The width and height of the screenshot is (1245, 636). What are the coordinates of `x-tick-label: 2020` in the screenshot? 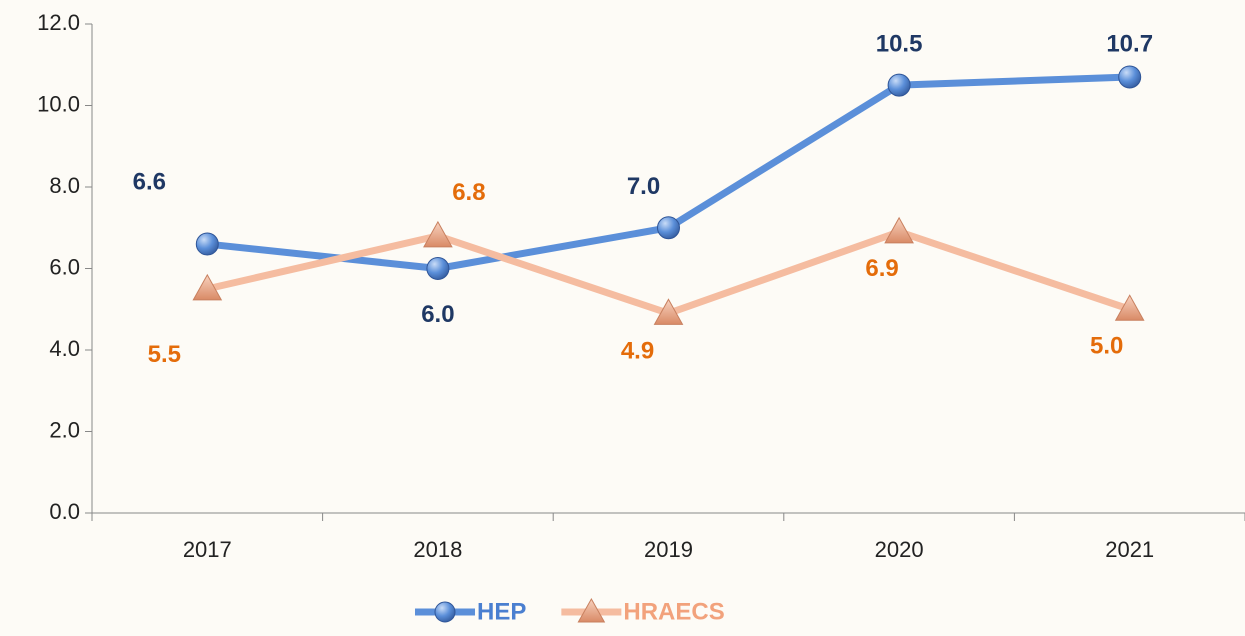 It's located at (899, 549).